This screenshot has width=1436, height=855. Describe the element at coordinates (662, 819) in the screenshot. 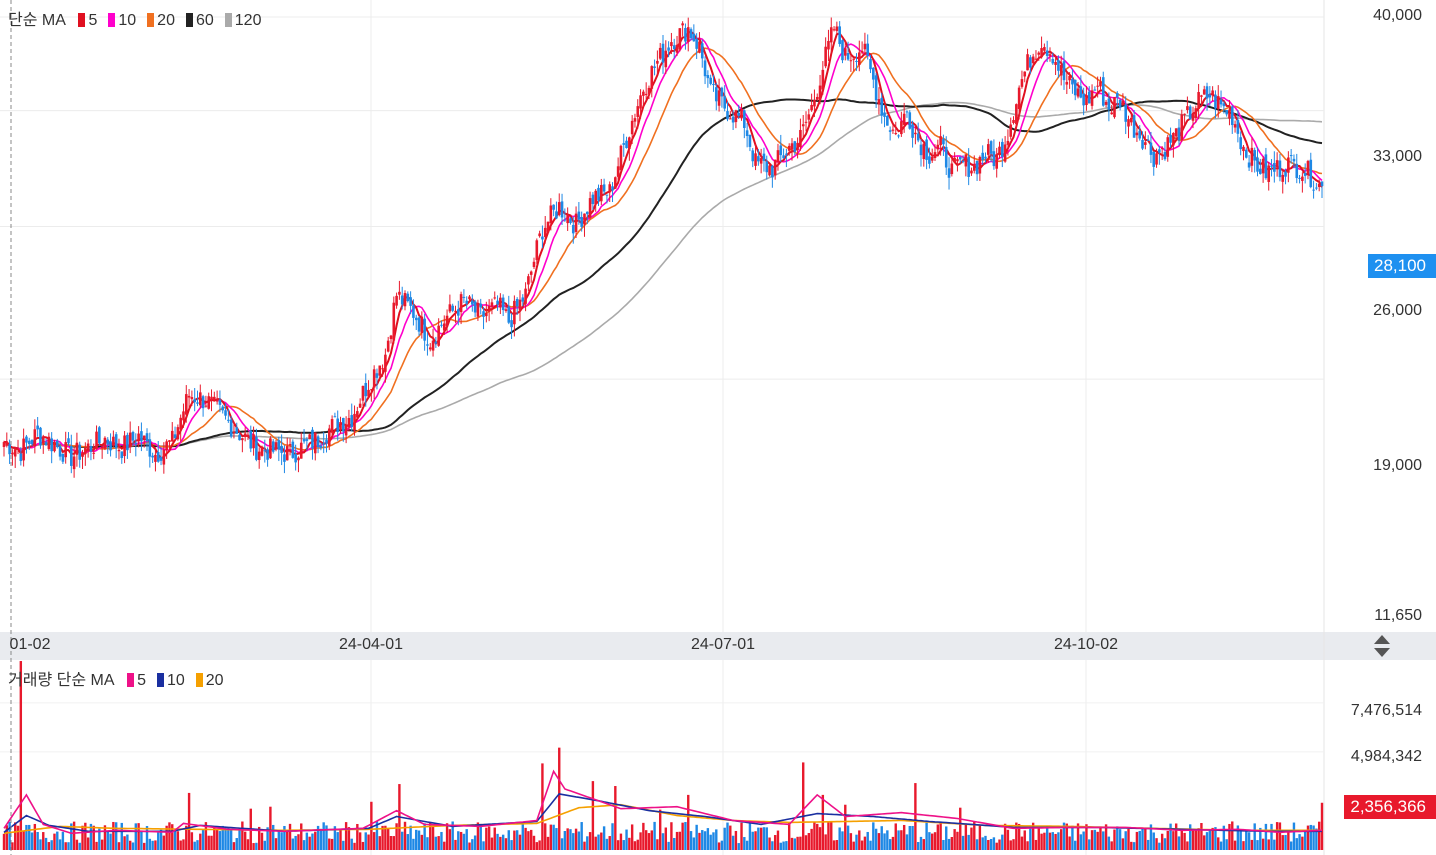

I see `volume-ma-20-line` at that location.